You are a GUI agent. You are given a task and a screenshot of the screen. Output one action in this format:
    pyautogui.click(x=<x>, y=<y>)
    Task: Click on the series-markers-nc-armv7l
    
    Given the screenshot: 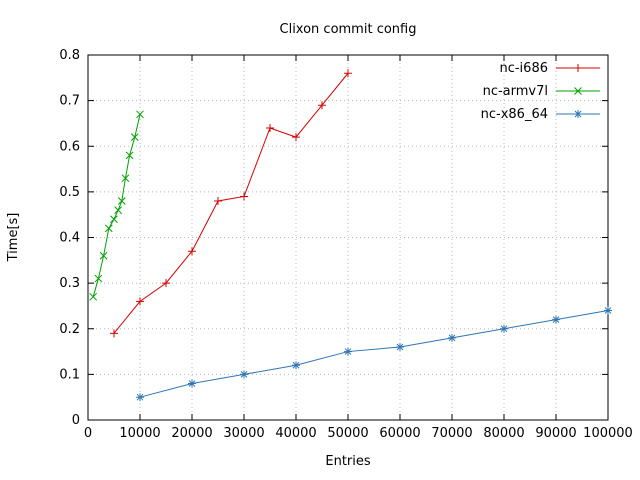 What is the action you would take?
    pyautogui.click(x=116, y=205)
    